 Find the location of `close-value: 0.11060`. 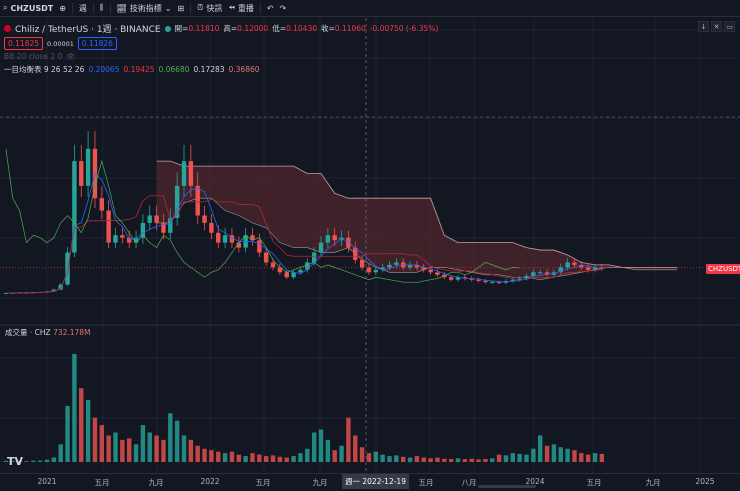

close-value: 0.11060 is located at coordinates (350, 28).